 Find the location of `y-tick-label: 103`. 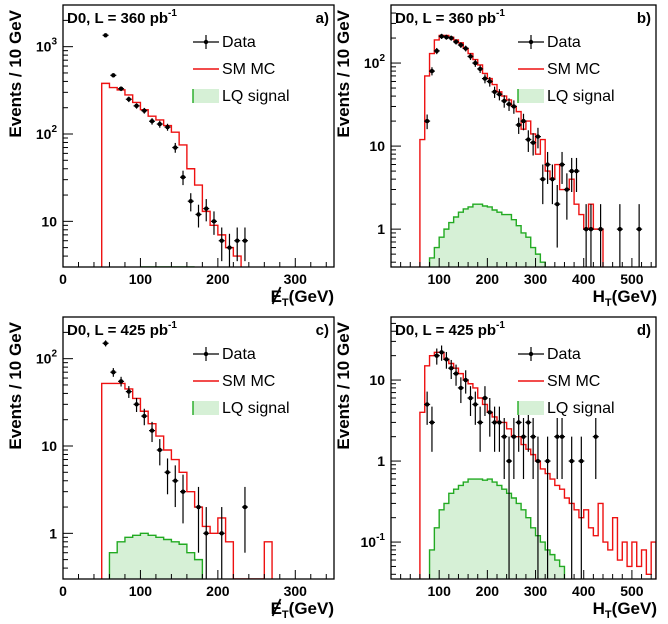

y-tick-label: 103 is located at coordinates (47, 46).